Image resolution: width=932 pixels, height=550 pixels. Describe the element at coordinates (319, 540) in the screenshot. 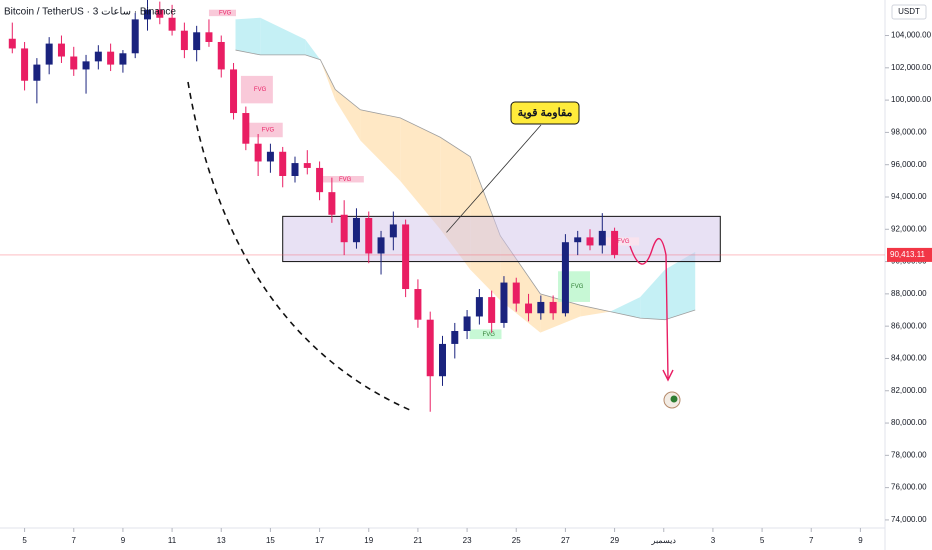

I see `x-tick-label: 17` at that location.